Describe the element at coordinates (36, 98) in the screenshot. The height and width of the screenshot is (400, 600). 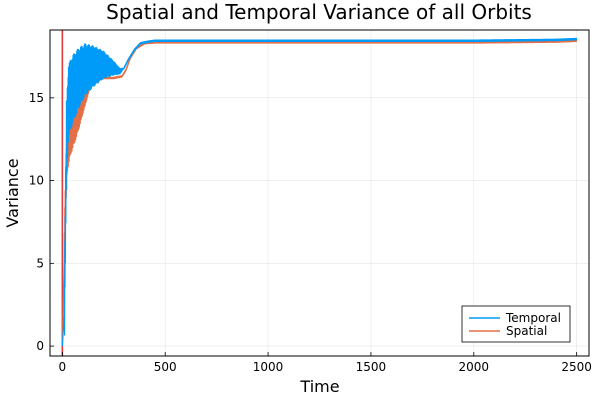
I see `y-tick-label: 15` at that location.